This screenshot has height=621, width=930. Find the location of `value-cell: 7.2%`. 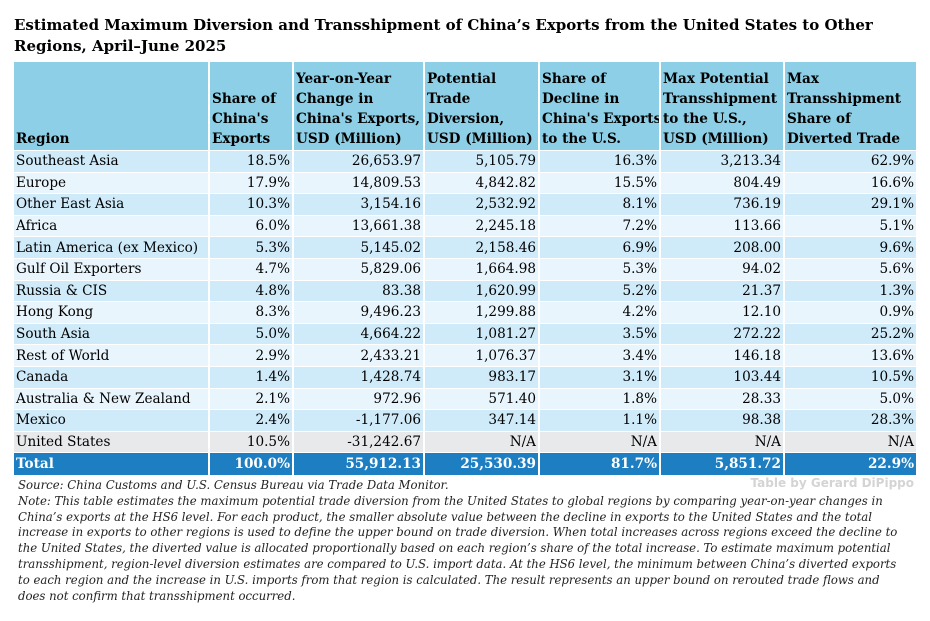

value-cell: 7.2% is located at coordinates (600, 225).